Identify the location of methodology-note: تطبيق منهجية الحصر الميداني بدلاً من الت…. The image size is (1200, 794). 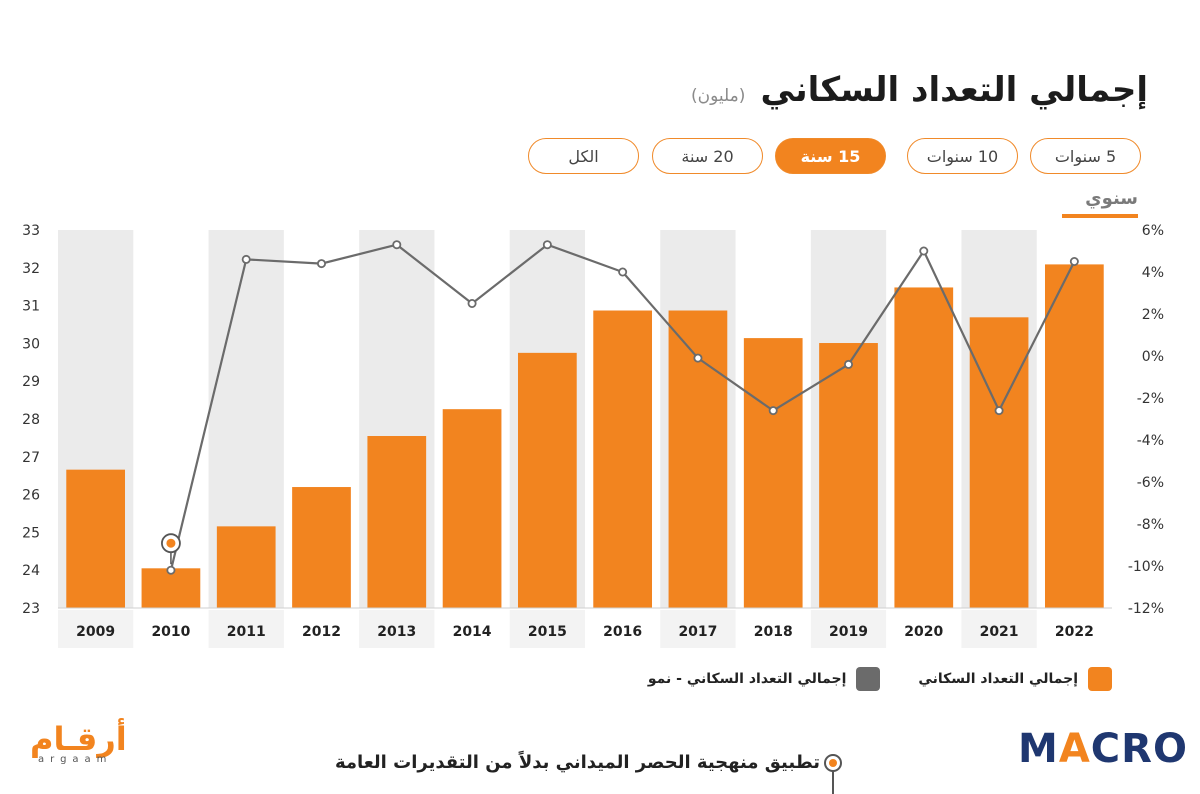
(577, 762).